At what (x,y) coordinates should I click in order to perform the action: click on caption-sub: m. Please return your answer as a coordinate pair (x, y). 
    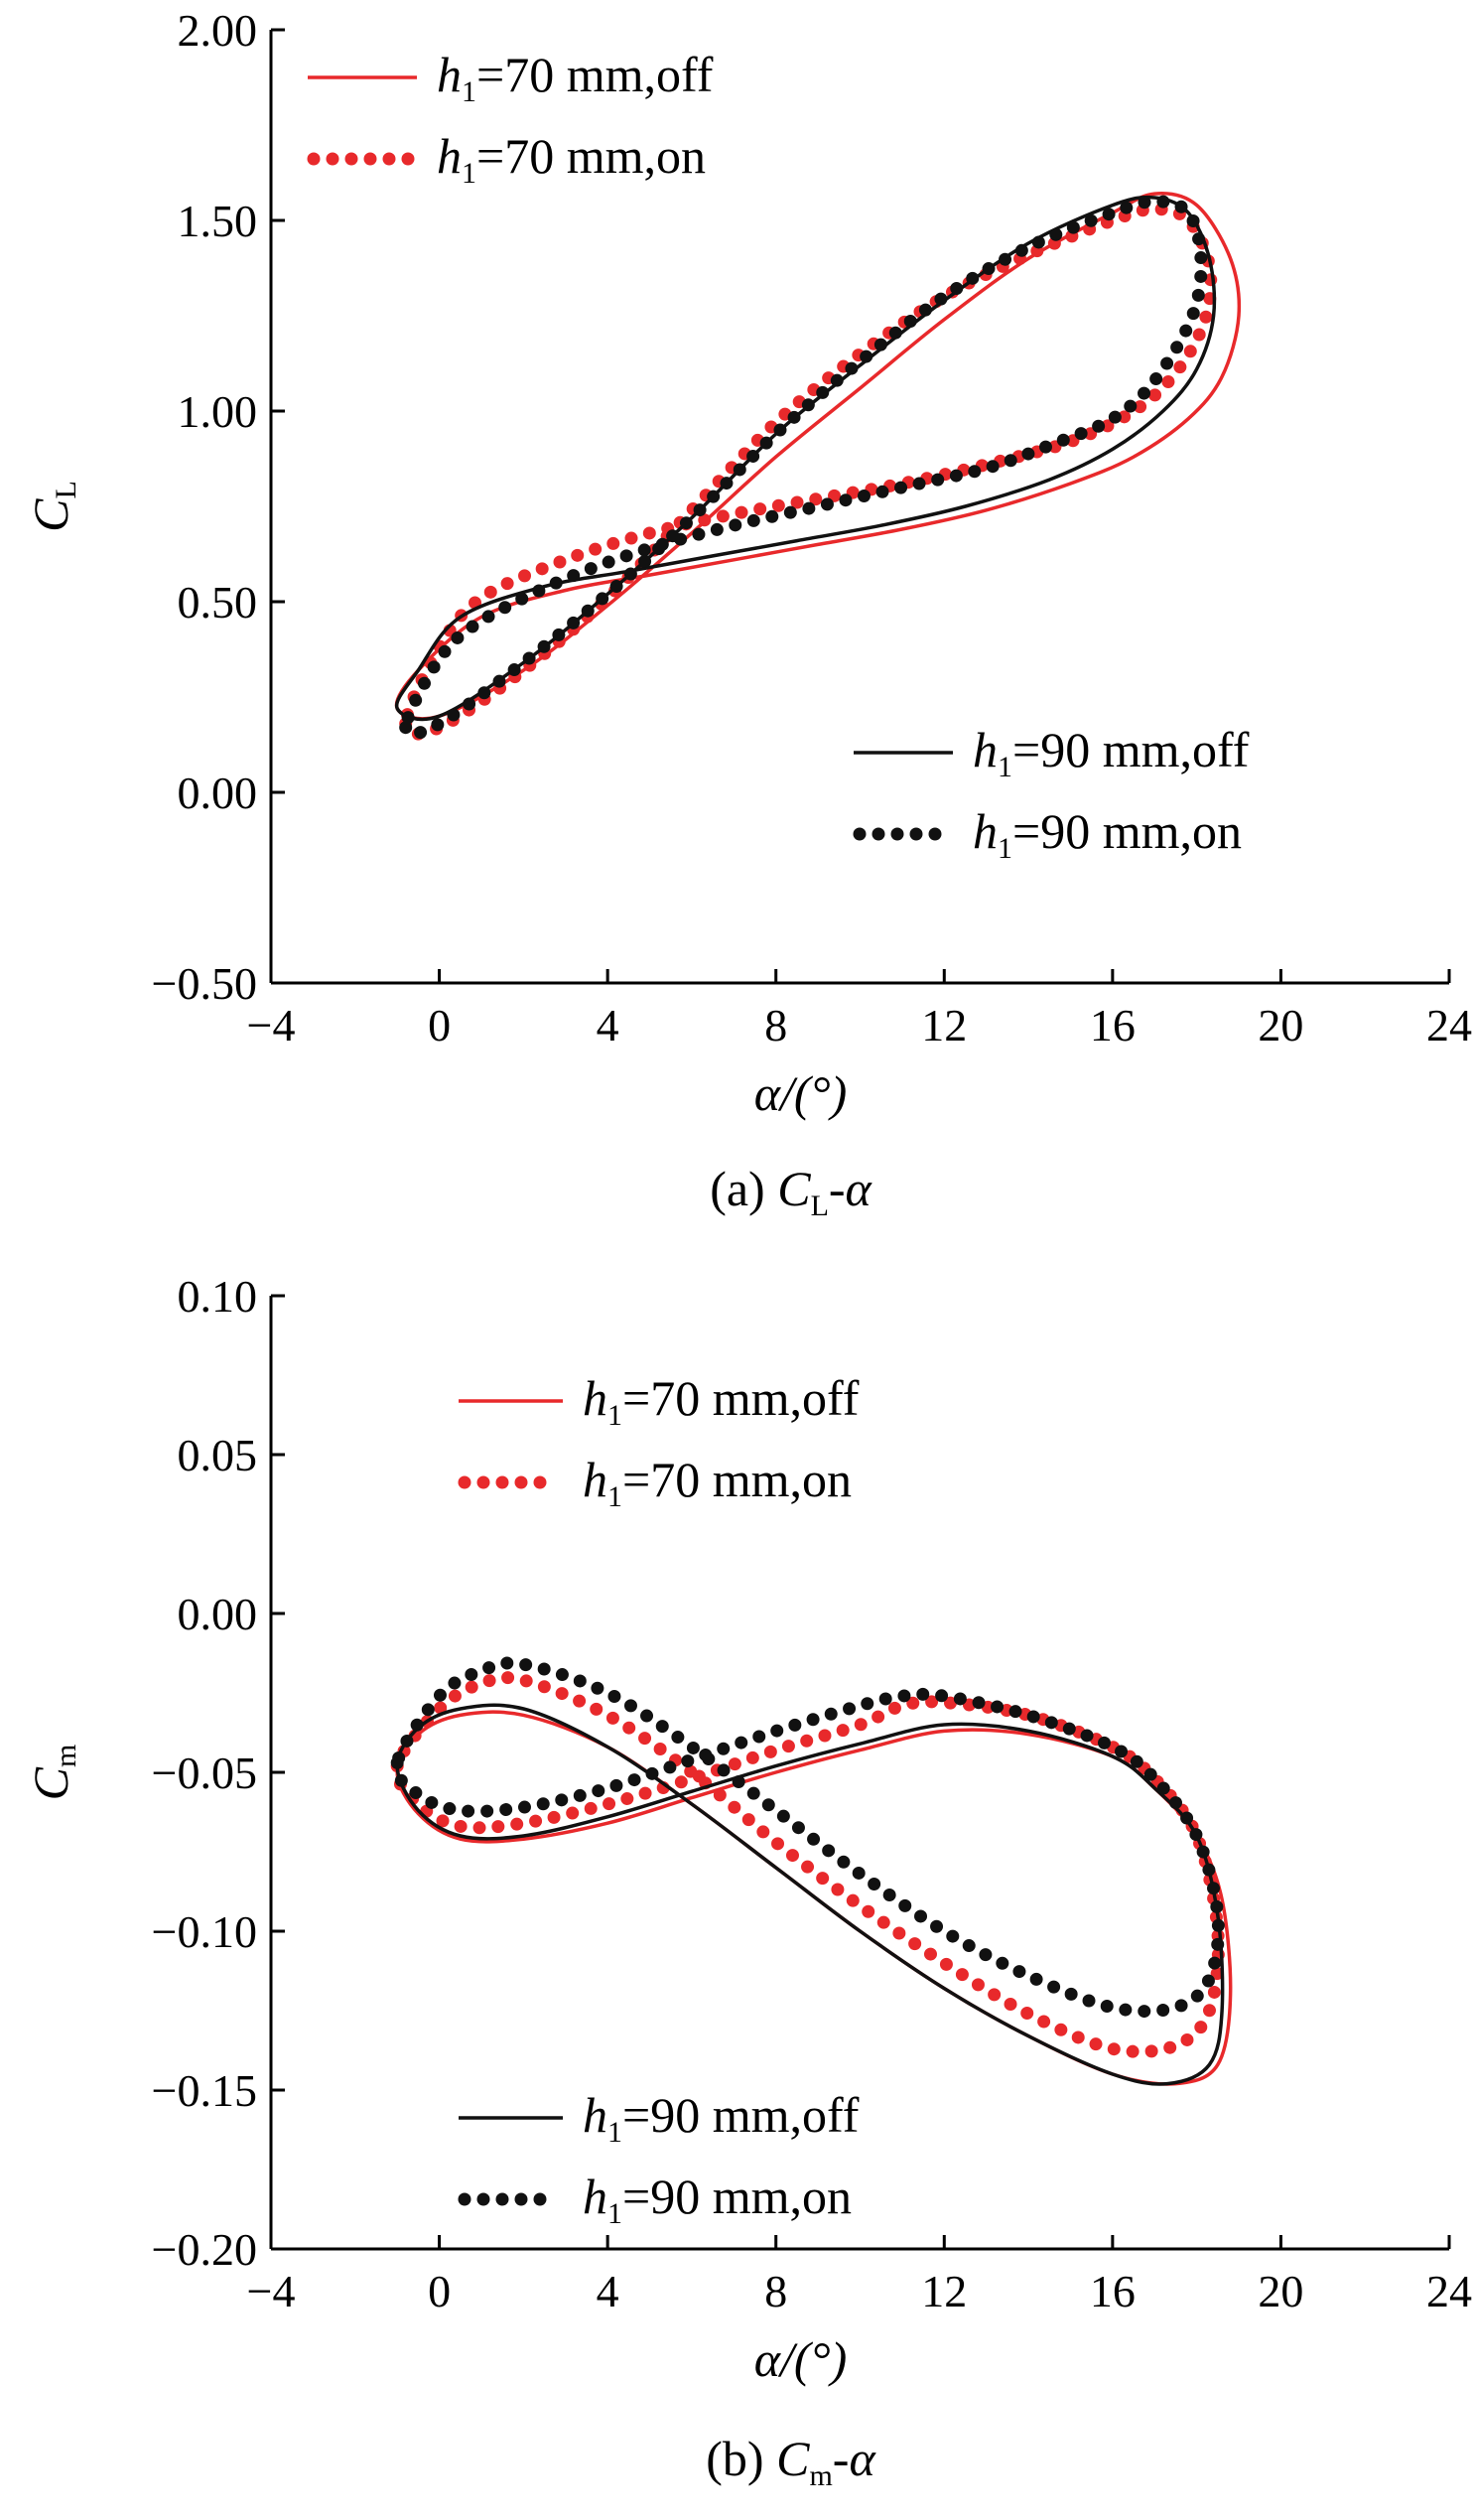
    Looking at the image, I should click on (821, 2475).